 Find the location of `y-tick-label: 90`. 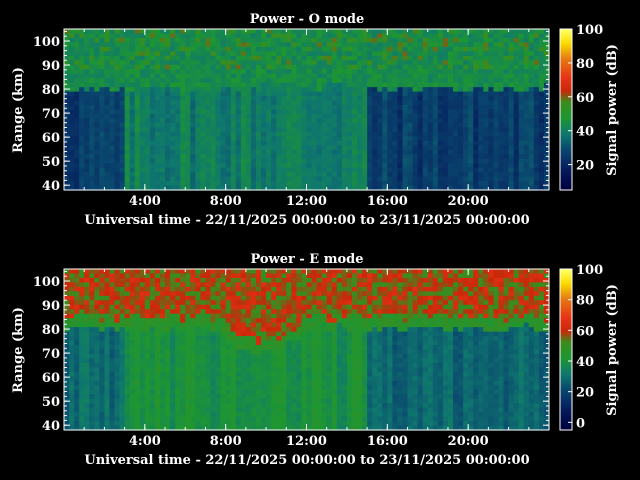

y-tick-label: 90 is located at coordinates (51, 66).